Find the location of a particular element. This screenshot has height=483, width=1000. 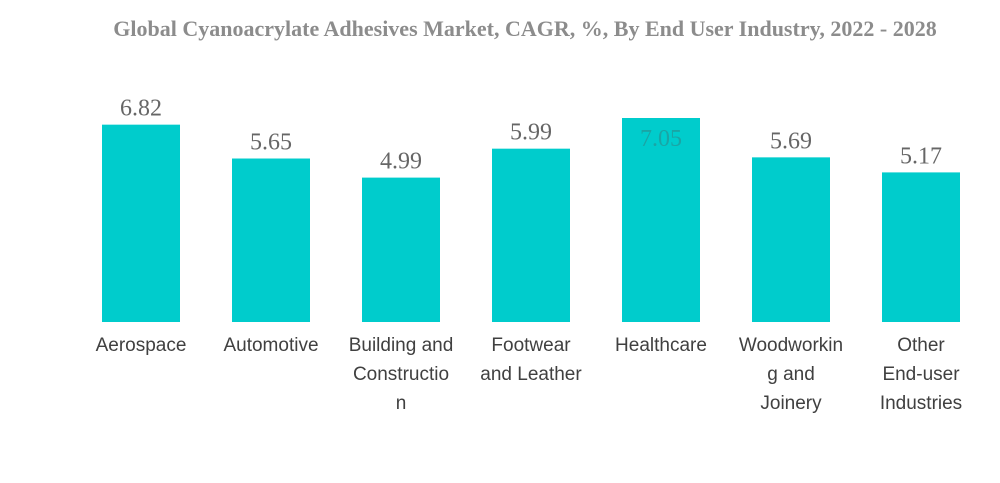

x-tick-label-line: Aerospace is located at coordinates (141, 345).